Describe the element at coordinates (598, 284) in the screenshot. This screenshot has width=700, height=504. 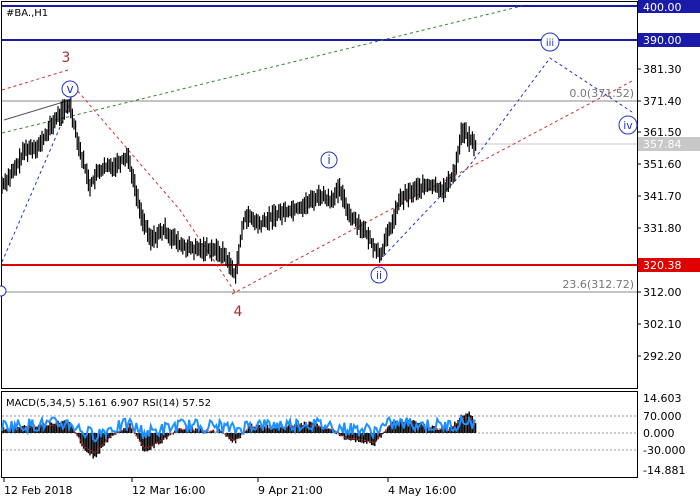
I see `fib-bottom-label: 23.6(312.72)` at that location.